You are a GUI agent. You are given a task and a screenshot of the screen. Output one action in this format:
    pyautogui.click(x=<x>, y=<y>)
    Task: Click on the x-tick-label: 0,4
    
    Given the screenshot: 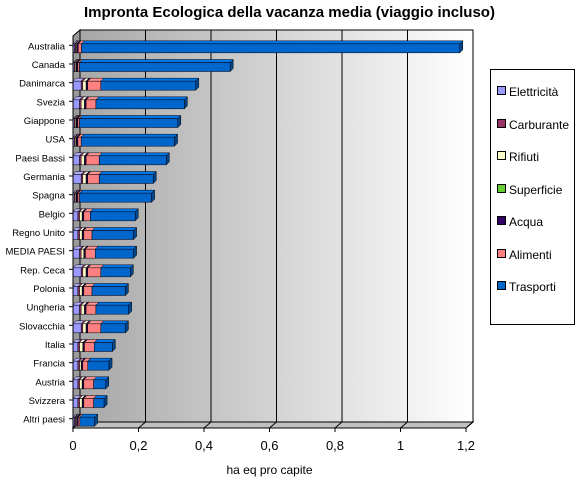 What is the action you would take?
    pyautogui.click(x=204, y=445)
    